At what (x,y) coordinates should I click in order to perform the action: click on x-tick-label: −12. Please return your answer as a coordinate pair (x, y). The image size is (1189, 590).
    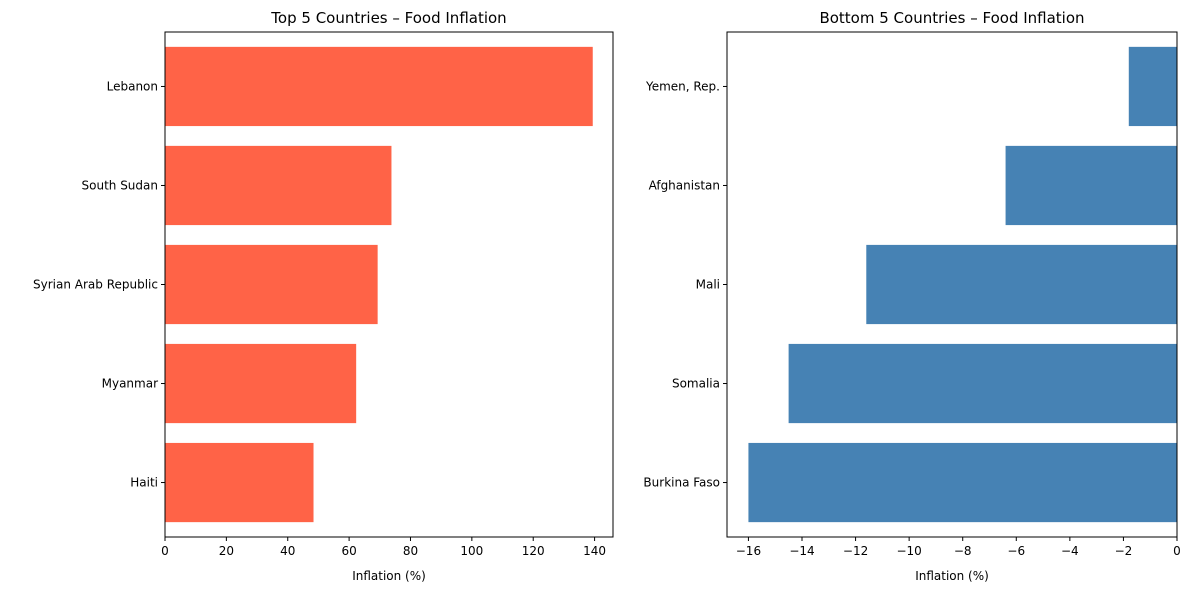
    Looking at the image, I should click on (855, 551).